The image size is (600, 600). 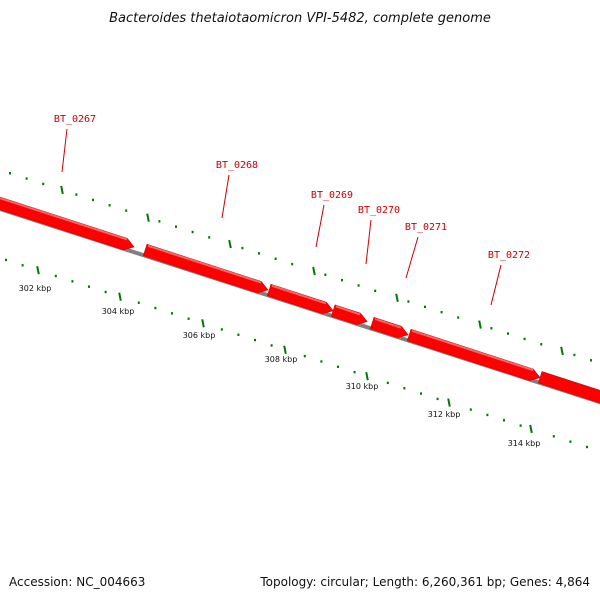 What do you see at coordinates (332, 195) in the screenshot?
I see `gene-label: BT_0269` at bounding box center [332, 195].